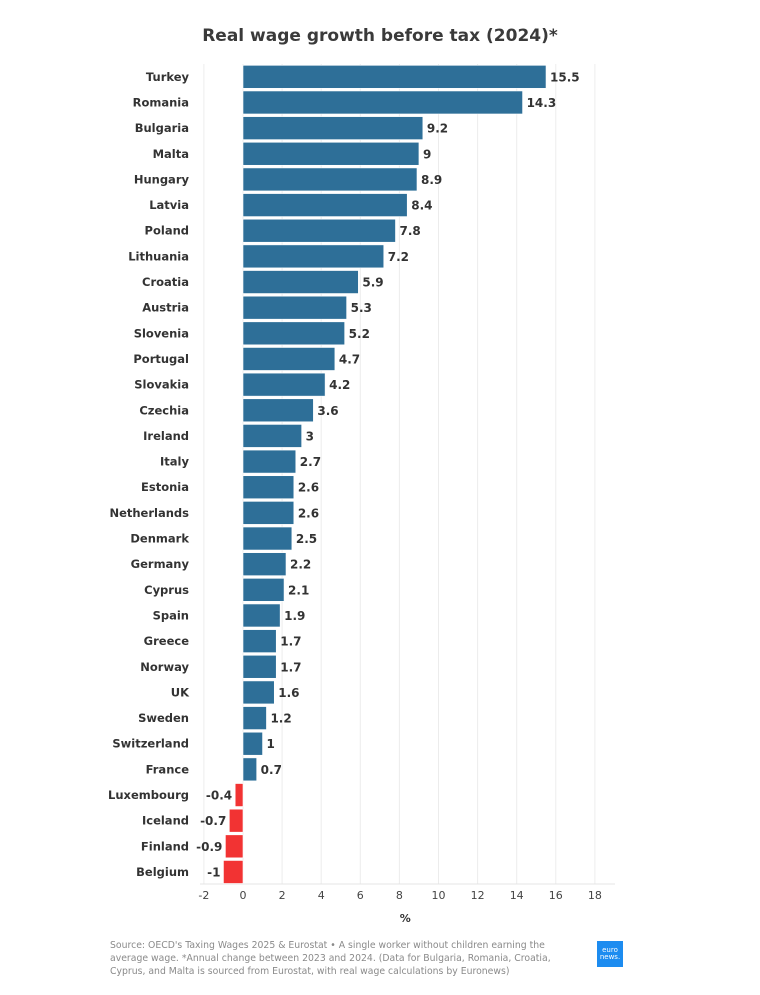 The image size is (760, 995). I want to click on x-tick-label: 4, so click(321, 895).